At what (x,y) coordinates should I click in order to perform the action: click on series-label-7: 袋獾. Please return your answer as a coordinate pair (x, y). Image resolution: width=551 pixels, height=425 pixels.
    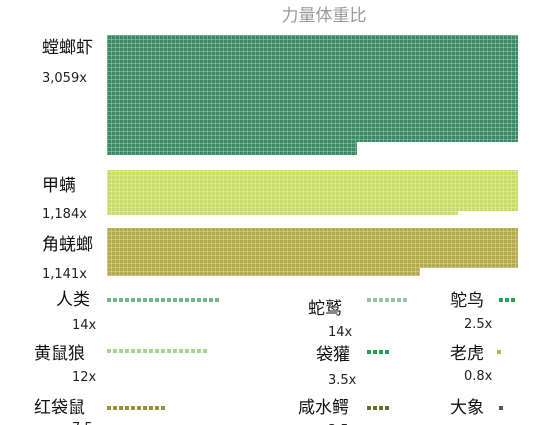
    Looking at the image, I should click on (333, 355).